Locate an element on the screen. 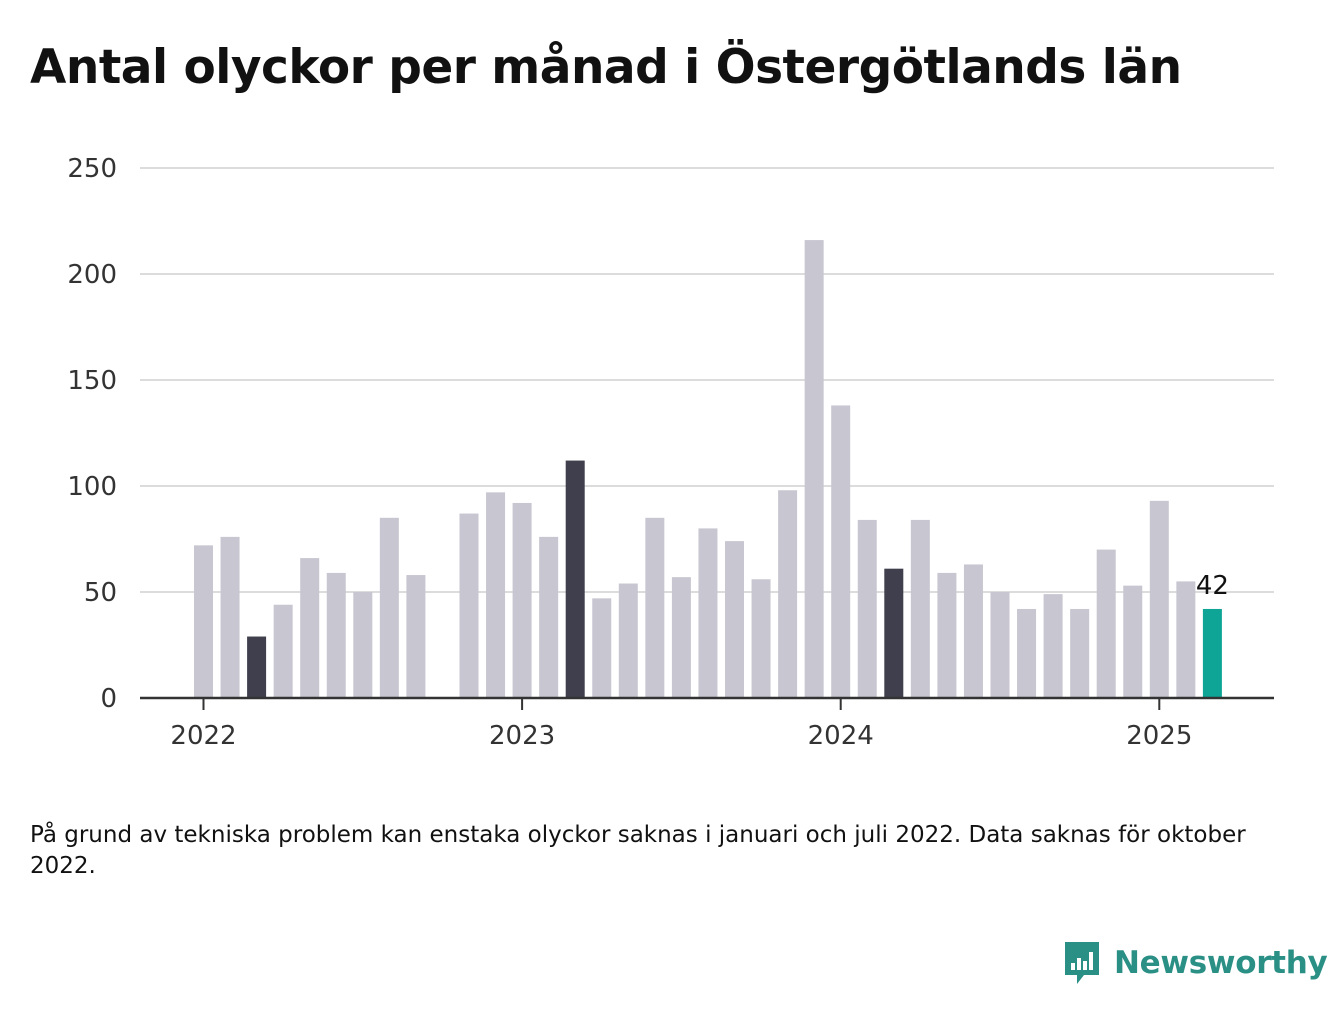 The image size is (1340, 1020). x-tick-label: 2023 is located at coordinates (522, 736).